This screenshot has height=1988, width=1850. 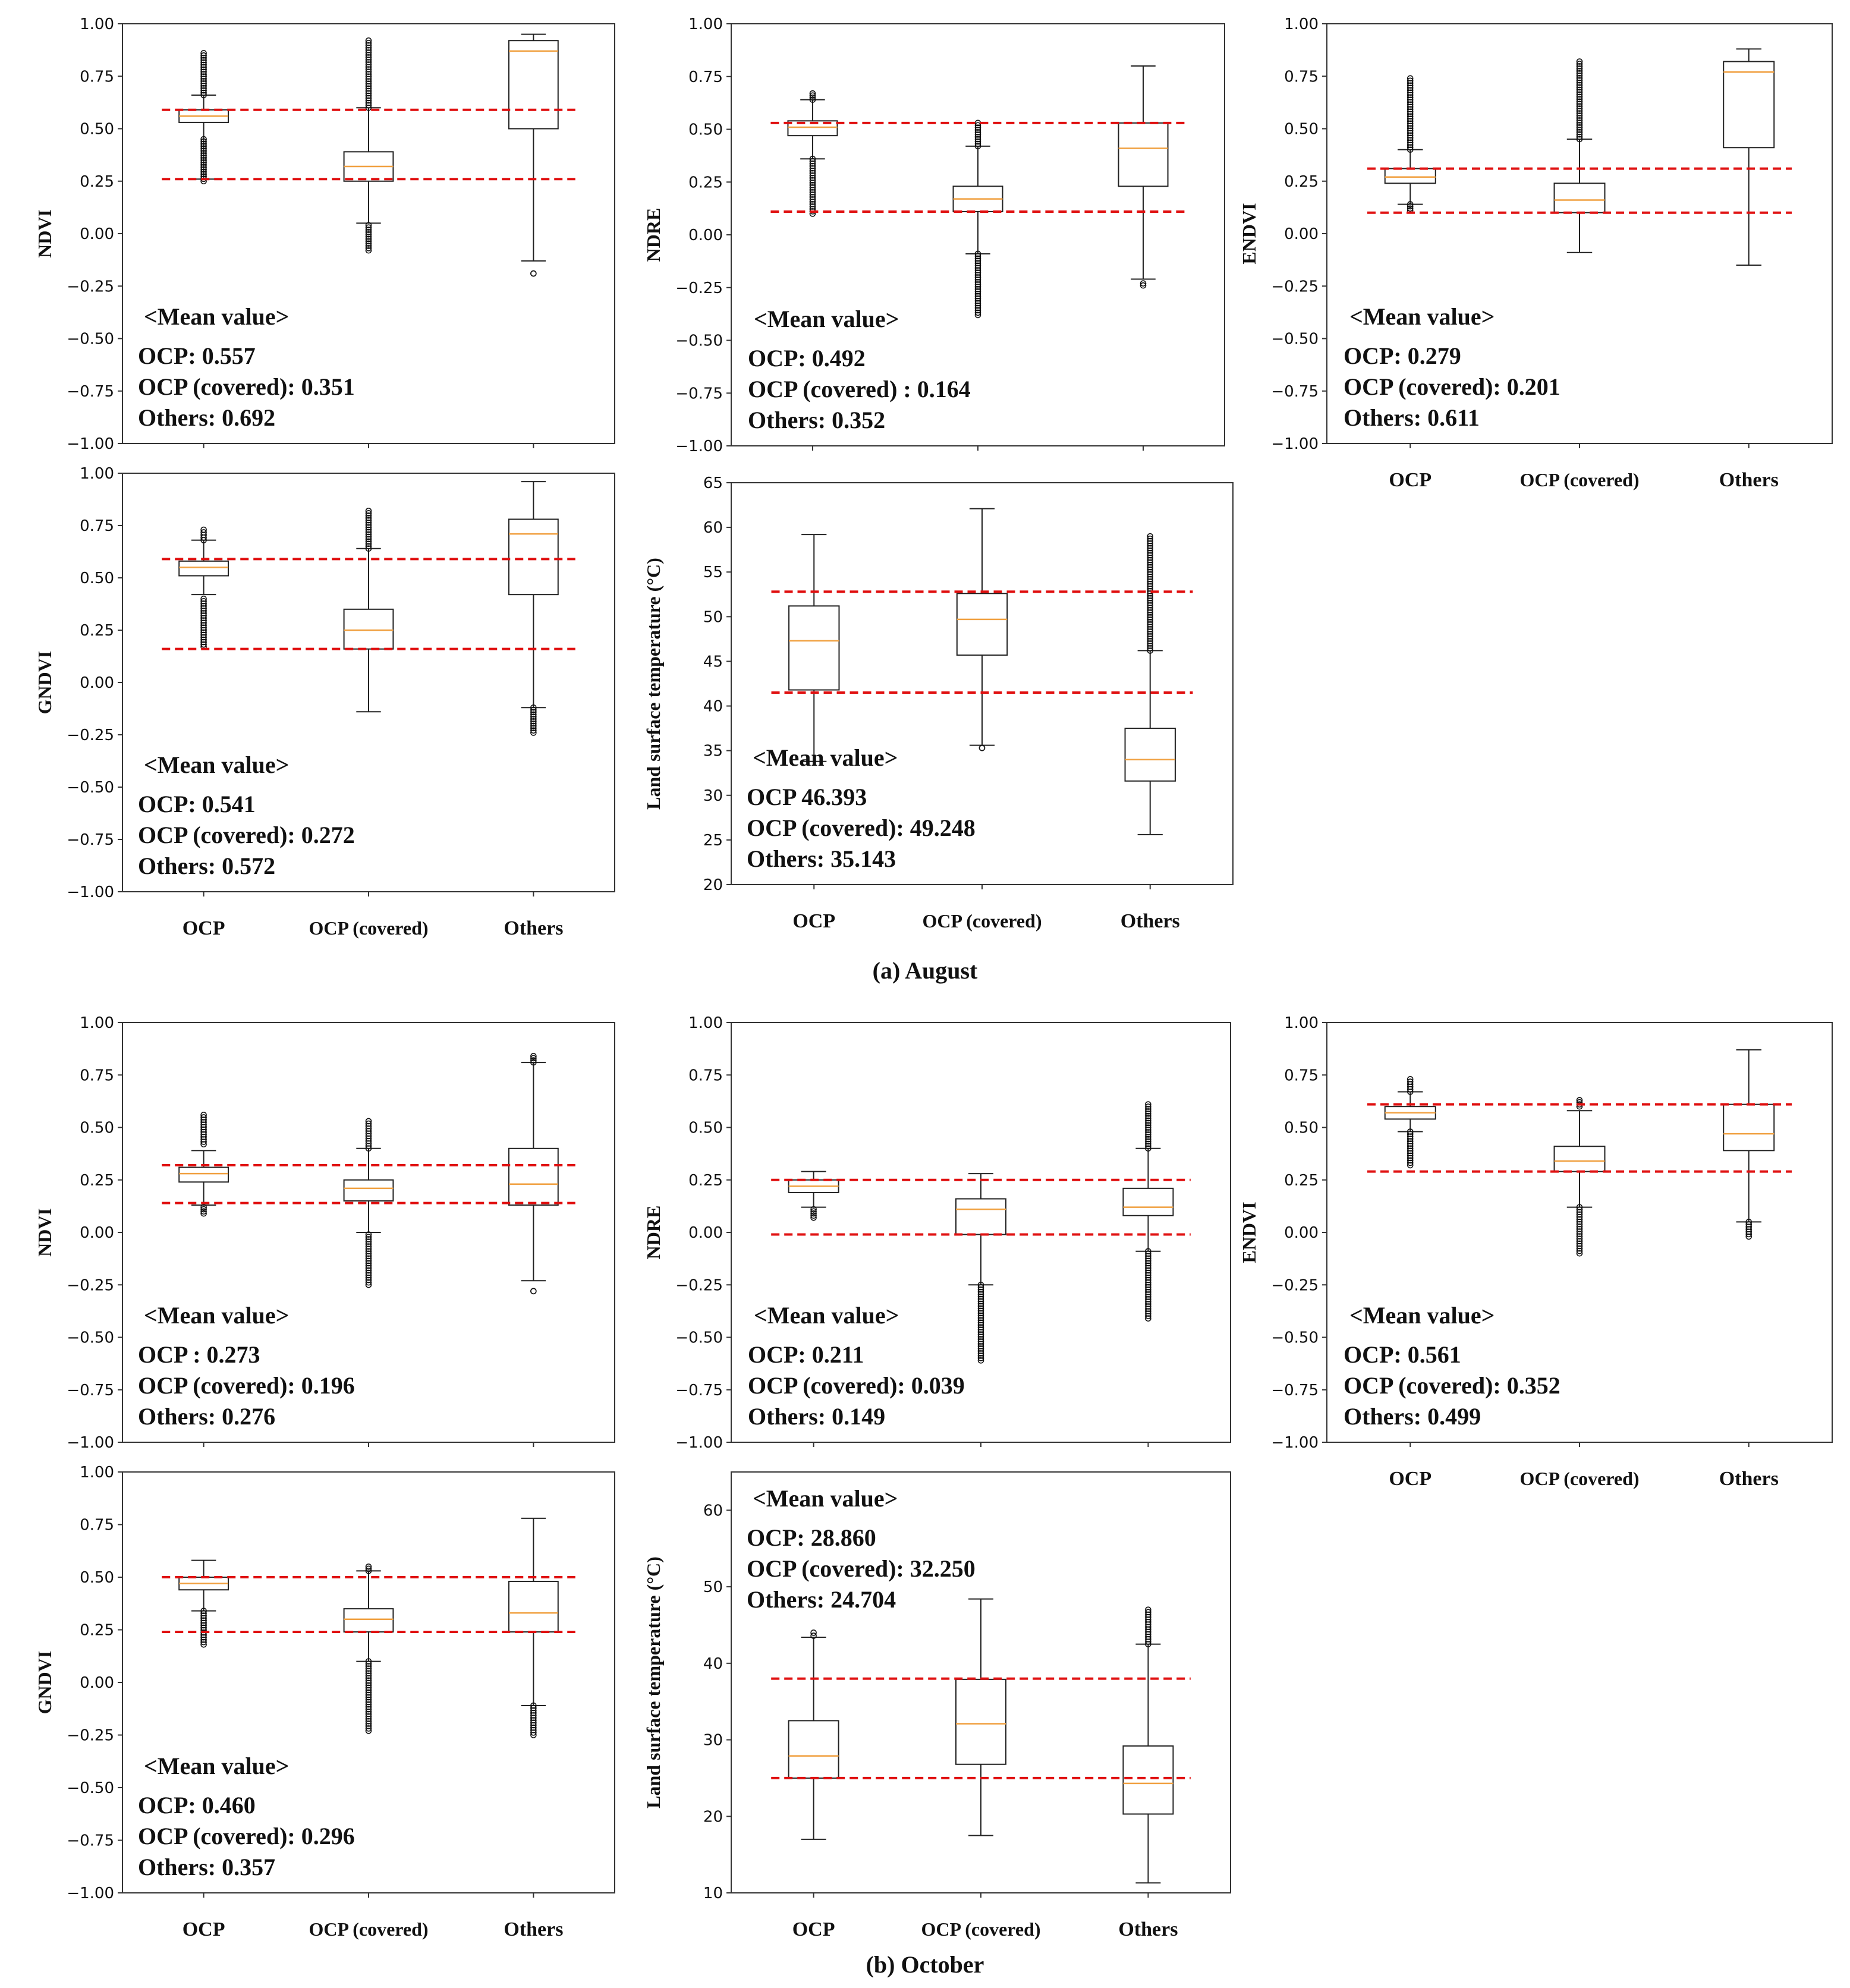 I want to click on box-ocp, so click(x=203, y=117).